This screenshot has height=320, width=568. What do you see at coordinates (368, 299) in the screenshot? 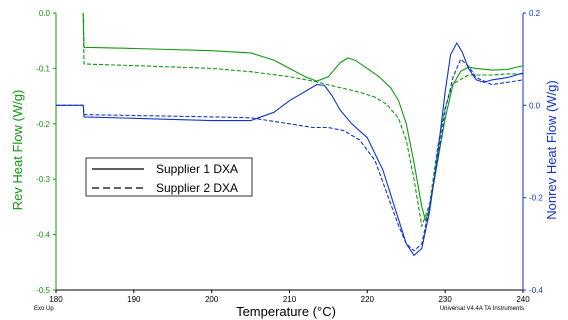
I see `x-tick-label: 220` at bounding box center [368, 299].